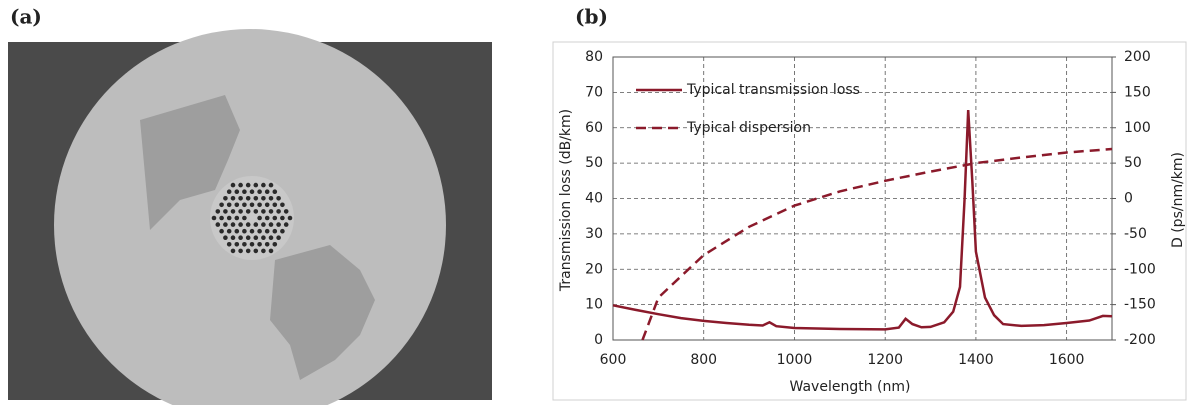 This screenshot has width=1192, height=409. I want to click on y-tick-label: 0, so click(598, 340).